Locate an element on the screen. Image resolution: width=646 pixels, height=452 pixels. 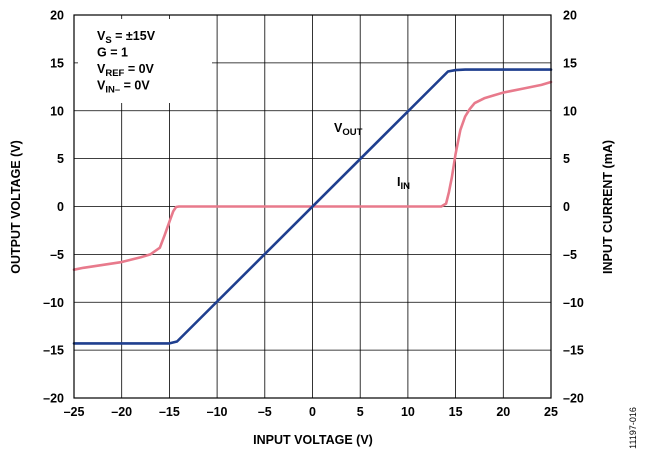
condition-line: VIN– = 0V is located at coordinates (123, 87).